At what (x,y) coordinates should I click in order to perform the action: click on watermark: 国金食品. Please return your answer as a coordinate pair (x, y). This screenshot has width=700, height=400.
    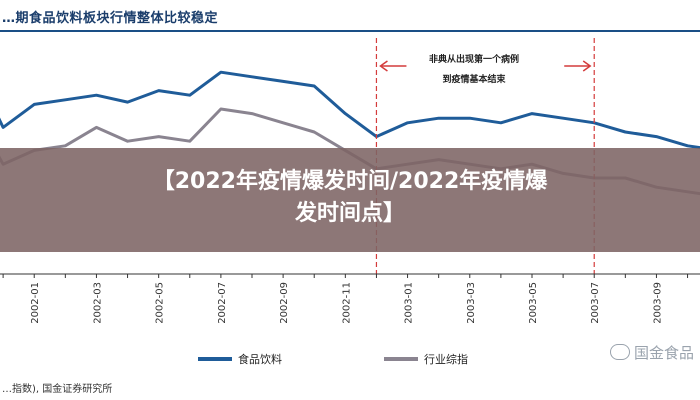
    Looking at the image, I should click on (651, 352).